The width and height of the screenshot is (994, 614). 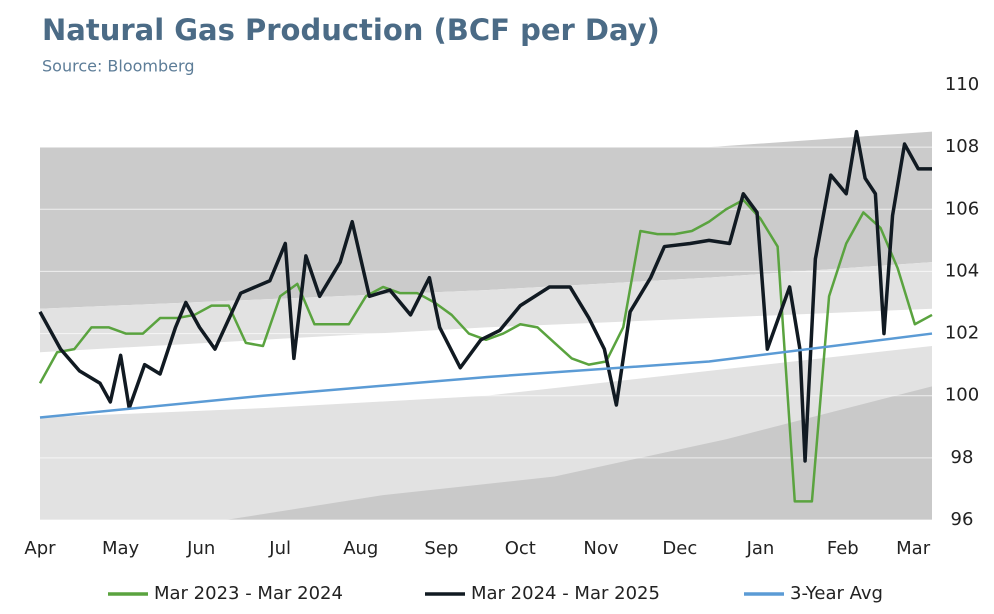 I want to click on y-tick-label: 98, so click(x=962, y=457).